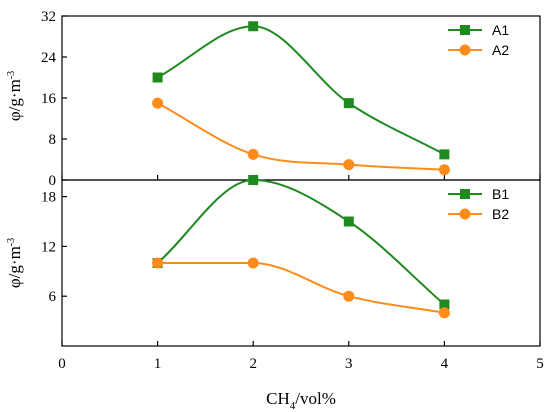 This screenshot has width=550, height=412. I want to click on top-y-axis-title-text: φ/g·m, so click(14, 100).